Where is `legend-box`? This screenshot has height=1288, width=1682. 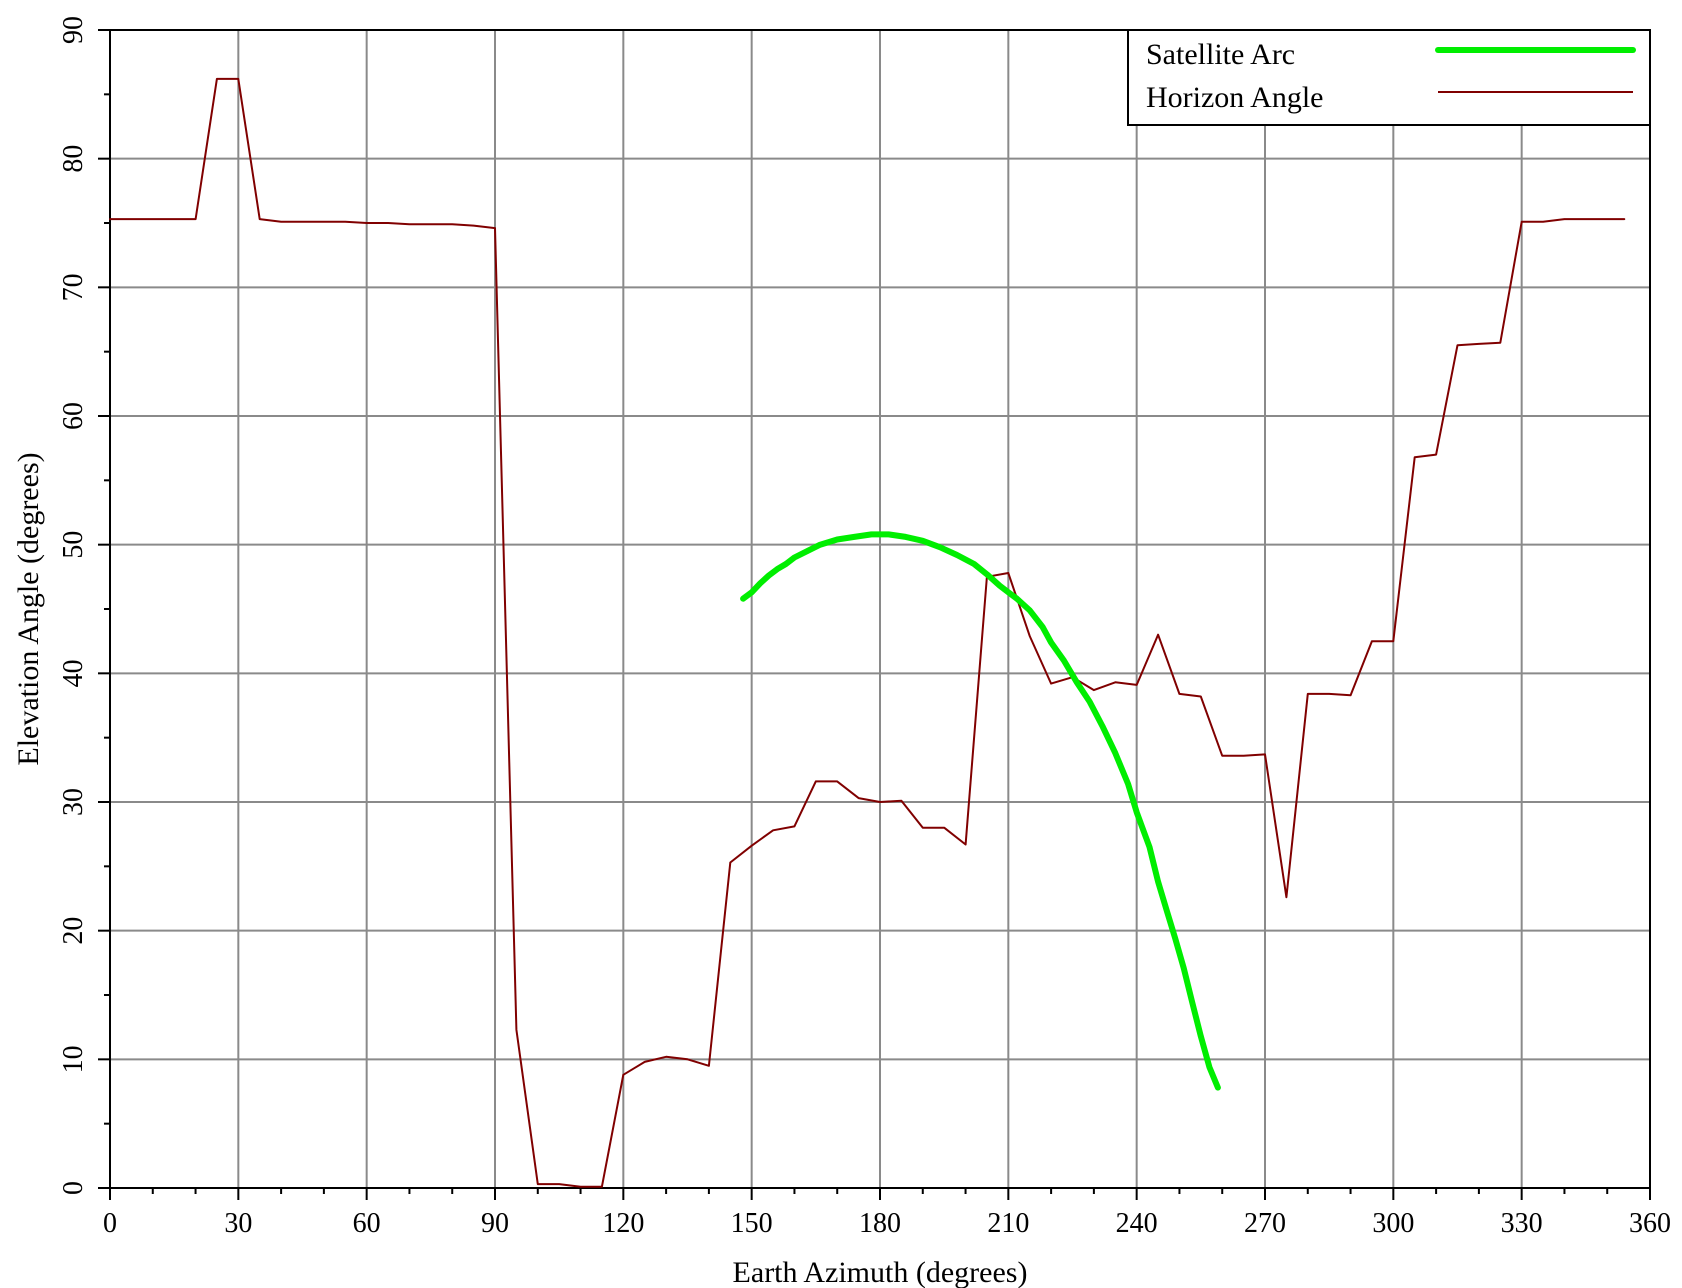
legend-box is located at coordinates (1389, 77).